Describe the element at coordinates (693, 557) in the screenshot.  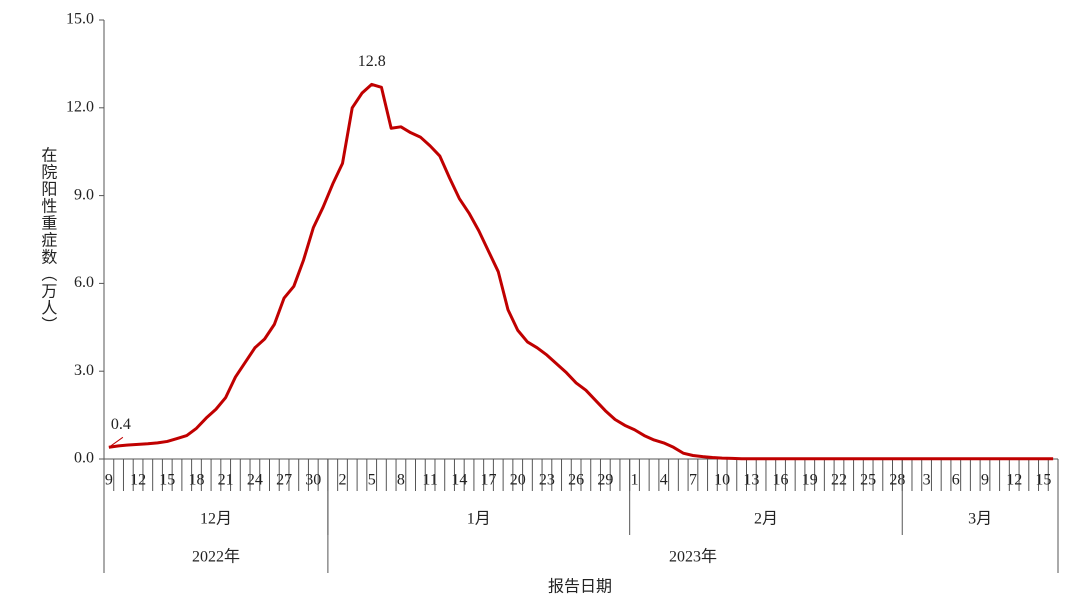
I see `year-label: 2023年` at that location.